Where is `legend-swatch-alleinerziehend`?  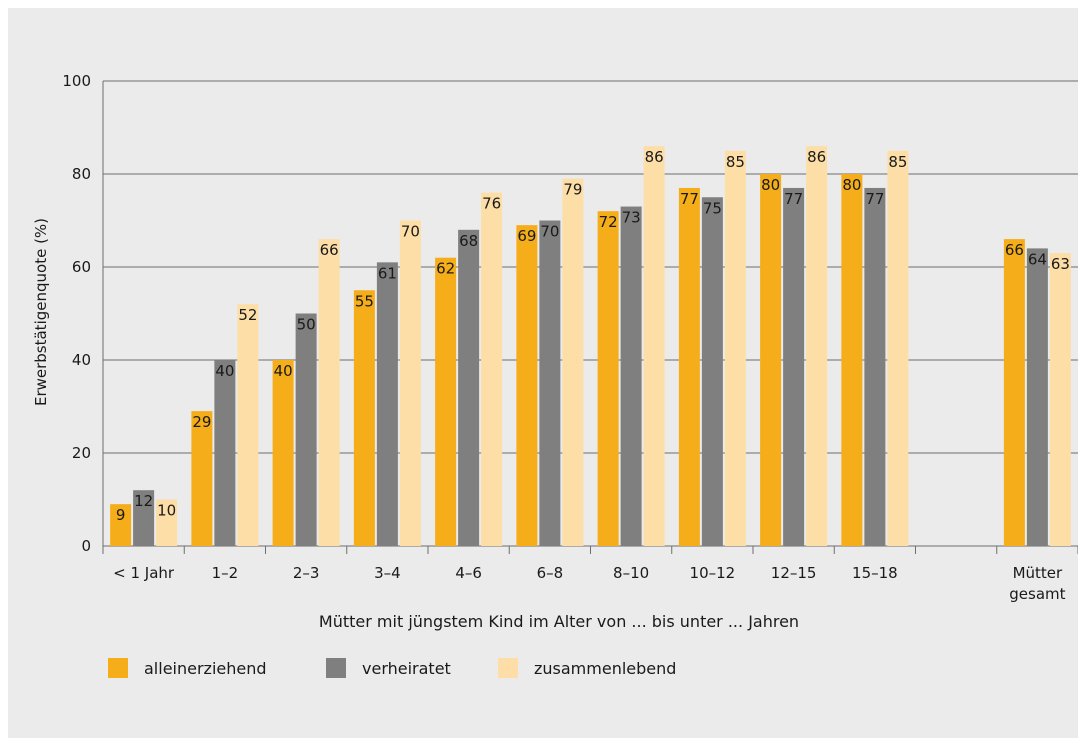 legend-swatch-alleinerziehend is located at coordinates (118, 668).